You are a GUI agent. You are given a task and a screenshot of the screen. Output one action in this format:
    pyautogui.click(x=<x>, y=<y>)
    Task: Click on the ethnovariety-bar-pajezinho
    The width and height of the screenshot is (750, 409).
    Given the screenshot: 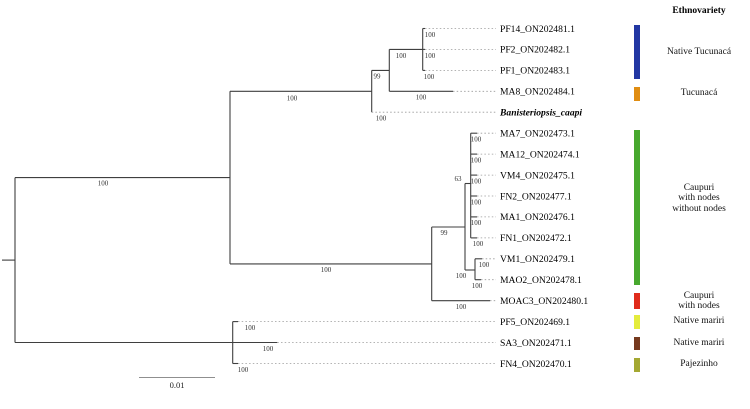 What is the action you would take?
    pyautogui.click(x=637, y=365)
    